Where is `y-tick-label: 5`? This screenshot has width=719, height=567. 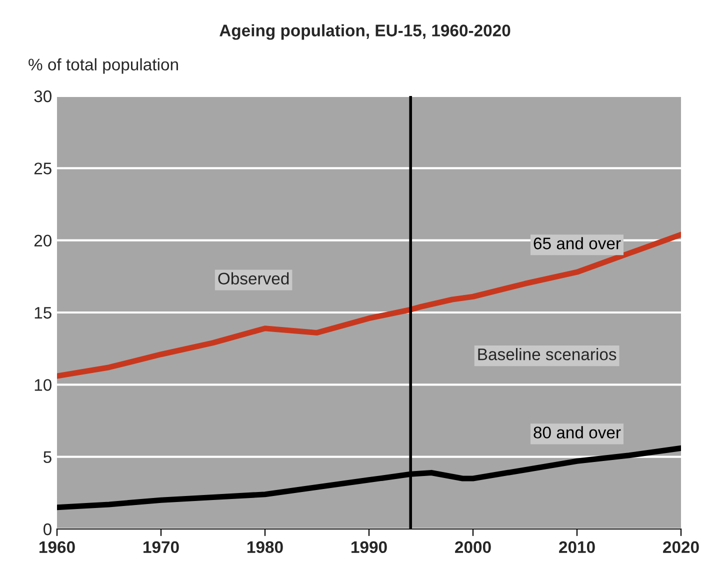 y-tick-label: 5 is located at coordinates (48, 457).